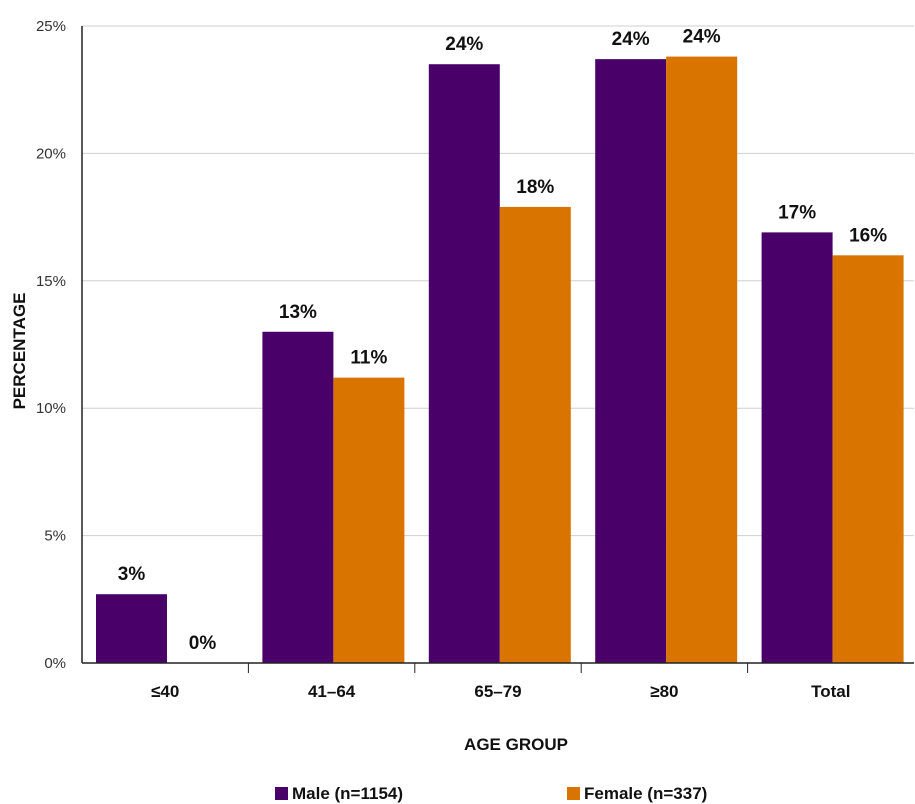 The width and height of the screenshot is (915, 804). What do you see at coordinates (203, 643) in the screenshot?
I see `data-label: 0%` at bounding box center [203, 643].